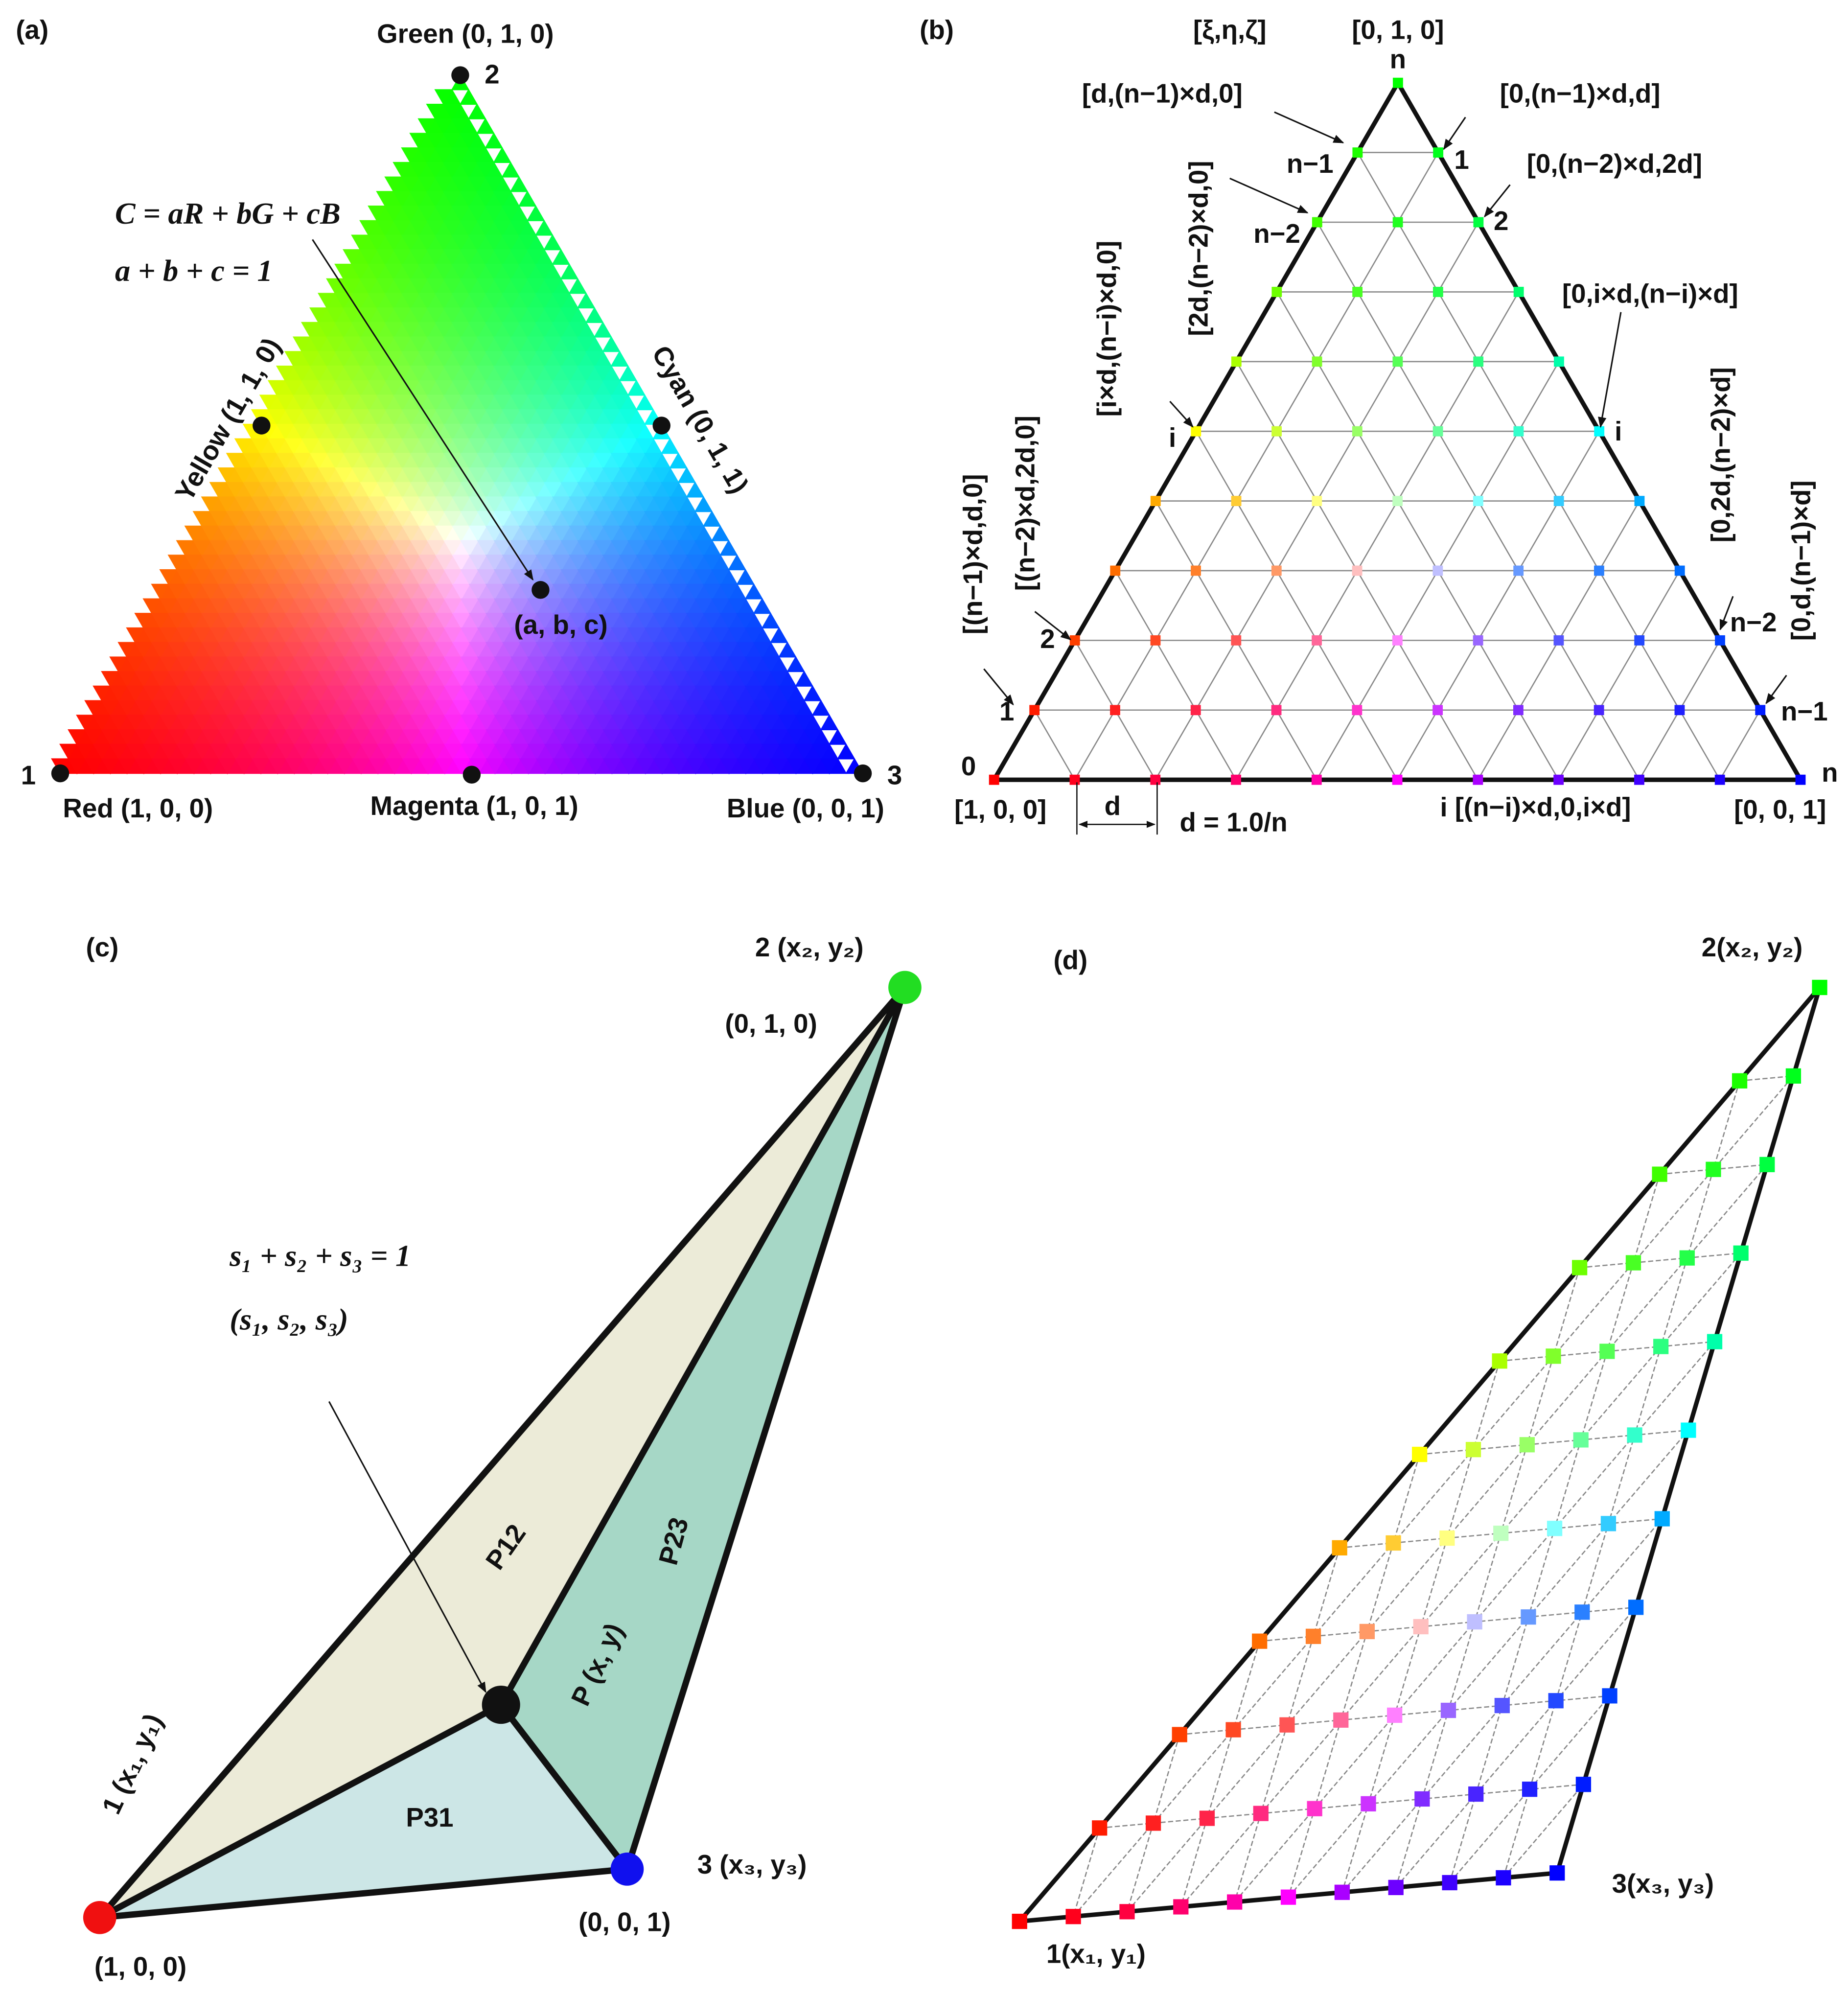 This screenshot has width=1848, height=1994. Describe the element at coordinates (1096, 1954) in the screenshot. I see `label: 1(x₁, y₁)` at that location.